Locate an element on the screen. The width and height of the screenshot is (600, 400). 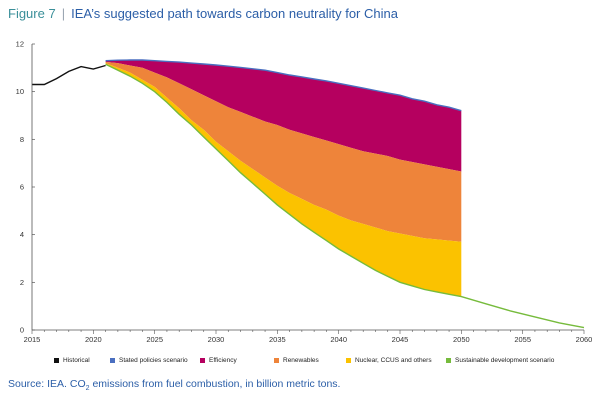
legend-item-nuclear: Nuclear, CCUS and others is located at coordinates (389, 360).